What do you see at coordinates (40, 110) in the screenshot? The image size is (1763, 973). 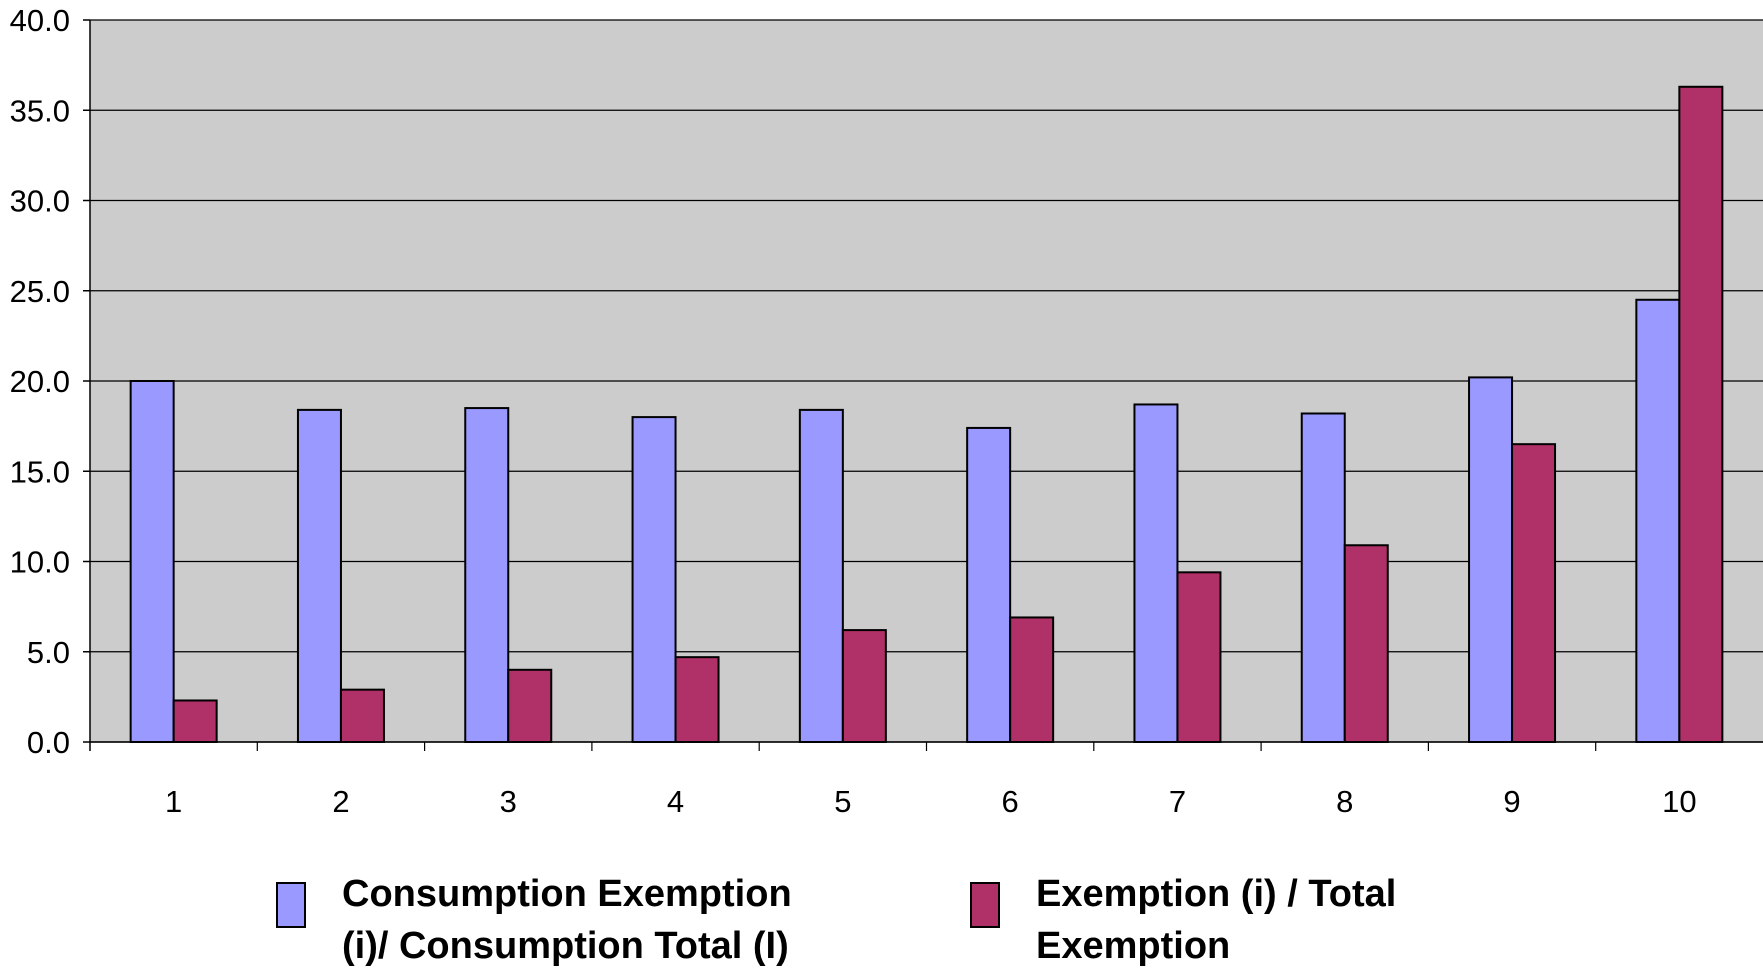 I see `y-tick-label: 35.0` at bounding box center [40, 110].